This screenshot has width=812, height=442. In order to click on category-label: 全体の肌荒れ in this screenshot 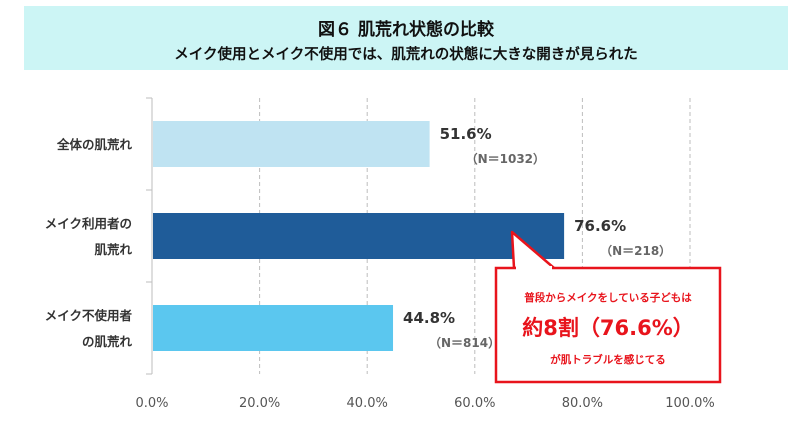, I will do `click(94, 144)`.